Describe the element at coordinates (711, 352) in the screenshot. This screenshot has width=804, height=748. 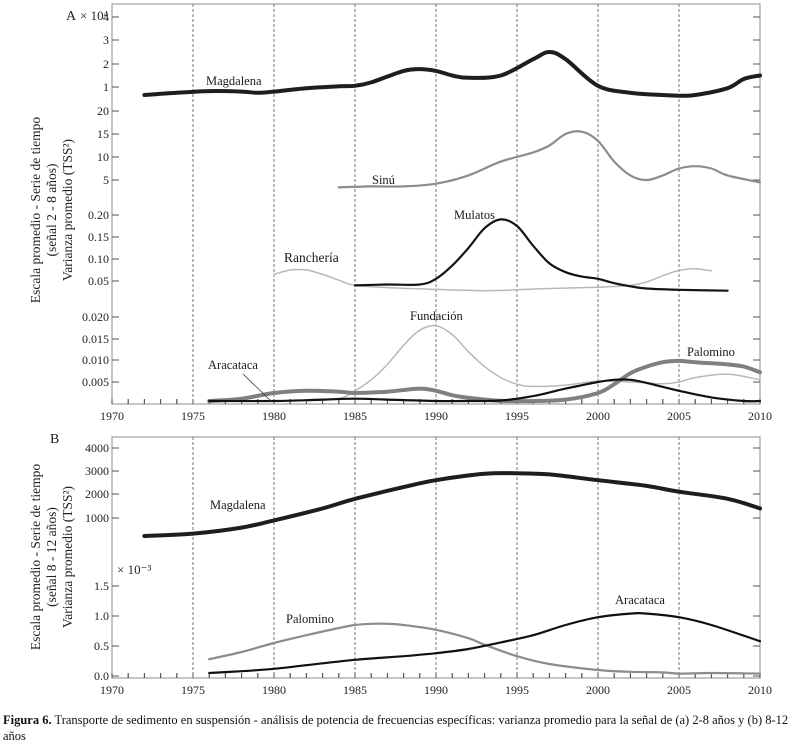
I see `label-palomino-a: Palomino` at that location.